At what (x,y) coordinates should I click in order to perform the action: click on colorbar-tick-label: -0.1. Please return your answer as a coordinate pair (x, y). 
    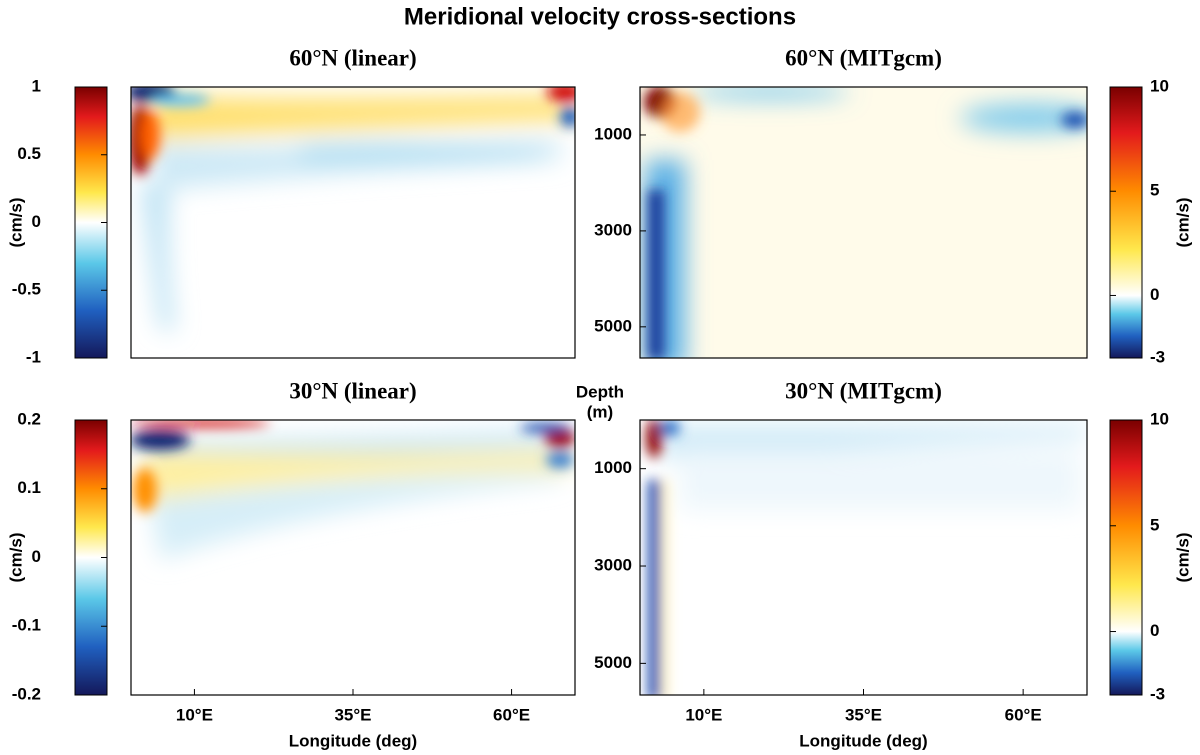
    Looking at the image, I should click on (26, 625).